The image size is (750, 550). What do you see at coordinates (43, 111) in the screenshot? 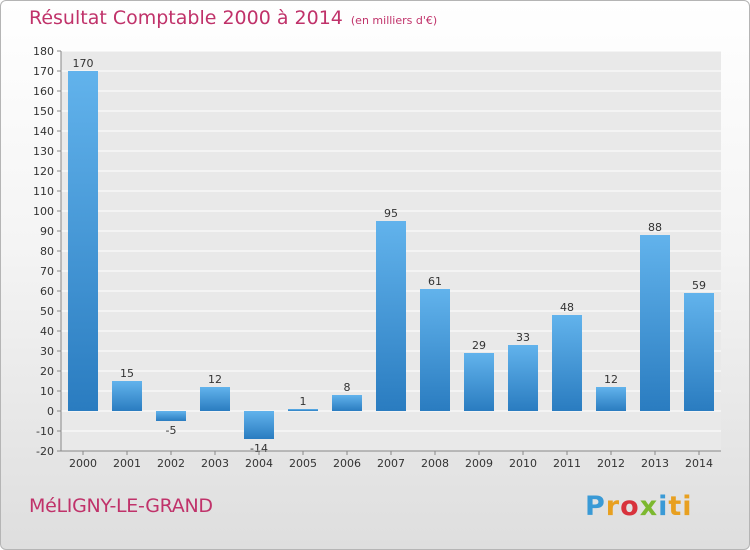
I see `y-tick-label: 150` at bounding box center [43, 111].